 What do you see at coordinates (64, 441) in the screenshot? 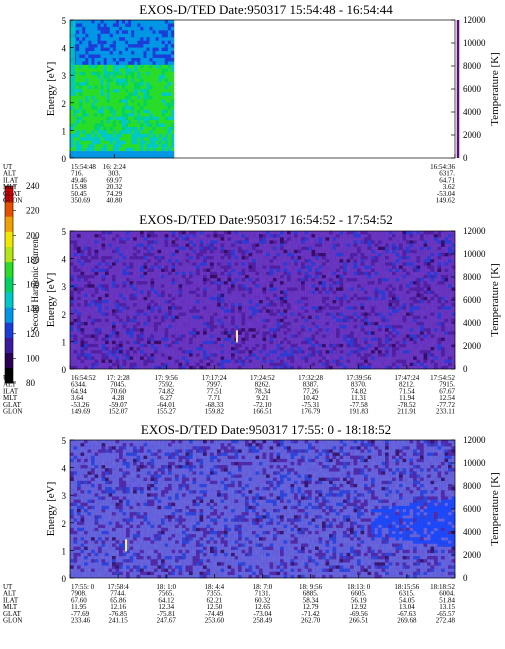
I see `ytick-label: 5` at bounding box center [64, 441].